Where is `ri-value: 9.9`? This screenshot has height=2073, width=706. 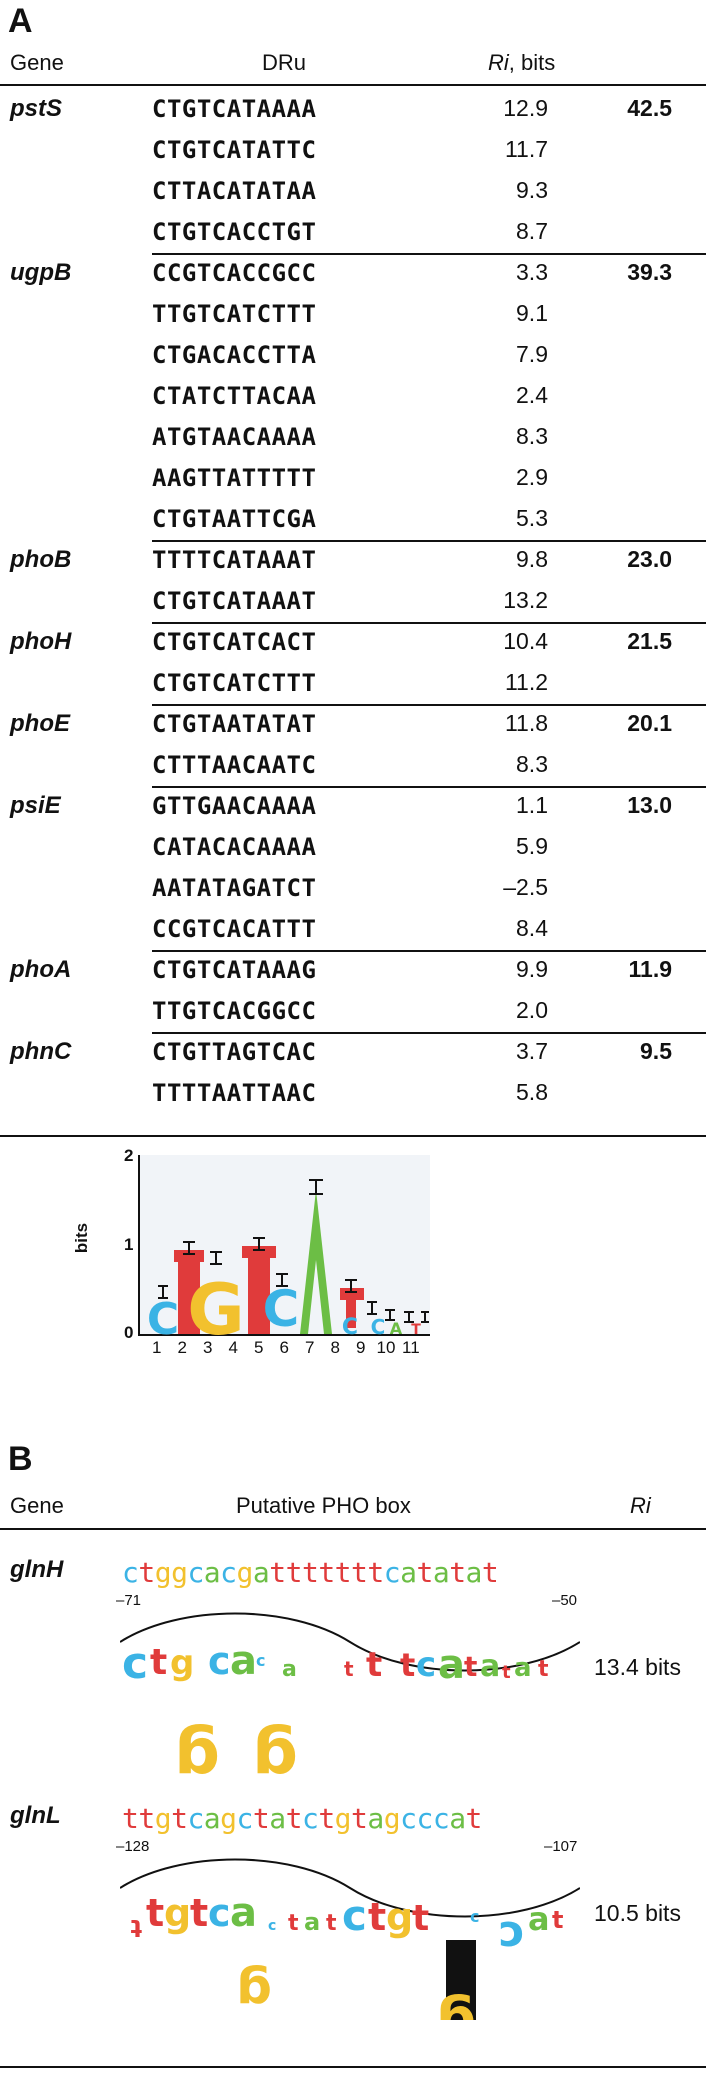 ri-value: 9.9 is located at coordinates (532, 969).